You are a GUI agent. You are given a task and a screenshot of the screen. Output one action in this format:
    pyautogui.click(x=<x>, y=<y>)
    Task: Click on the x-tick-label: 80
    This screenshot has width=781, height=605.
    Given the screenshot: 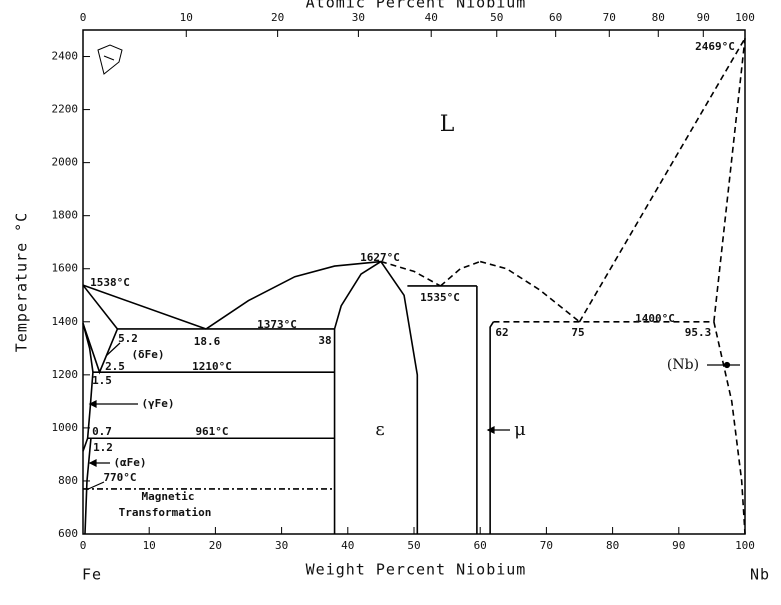 What is the action you would take?
    pyautogui.click(x=612, y=545)
    